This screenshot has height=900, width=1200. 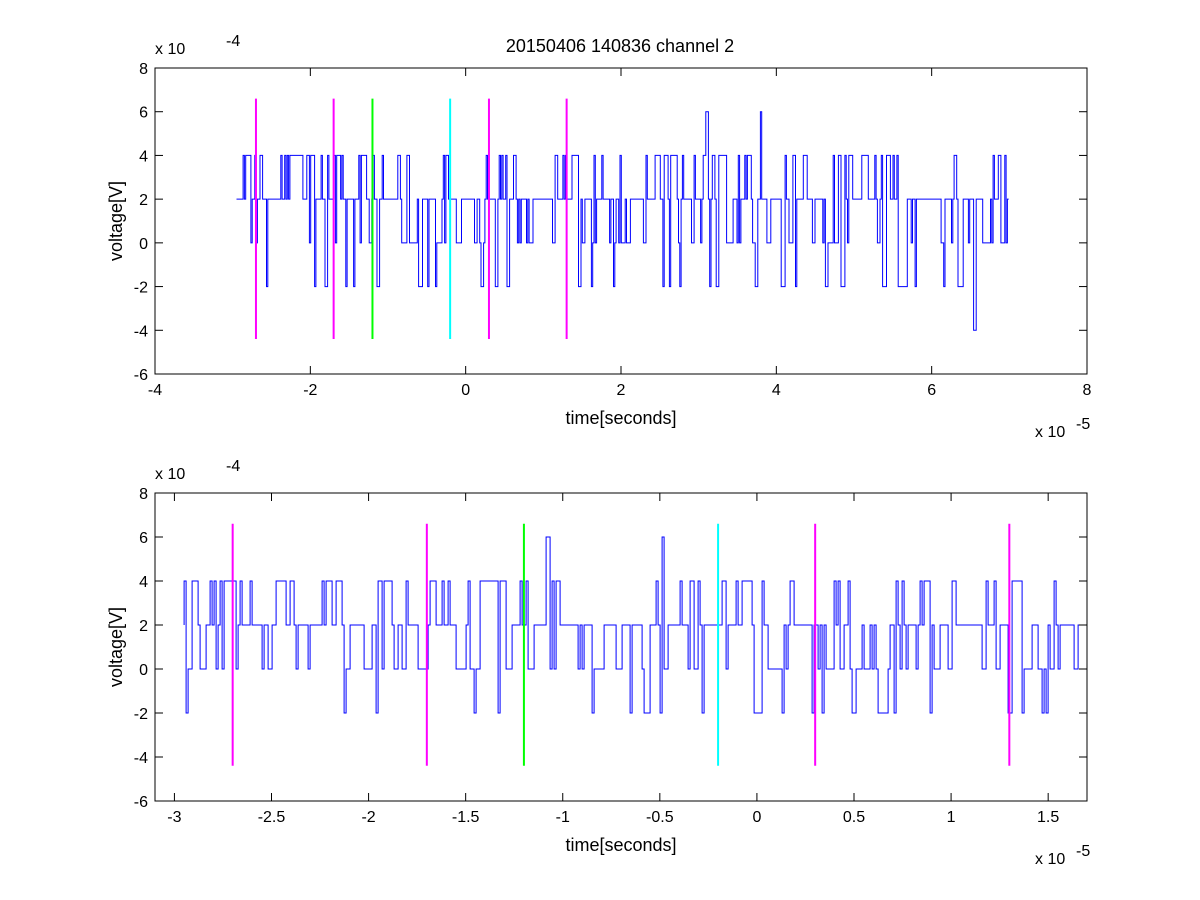 I want to click on x-tick-label: 1.5, so click(x=1048, y=817).